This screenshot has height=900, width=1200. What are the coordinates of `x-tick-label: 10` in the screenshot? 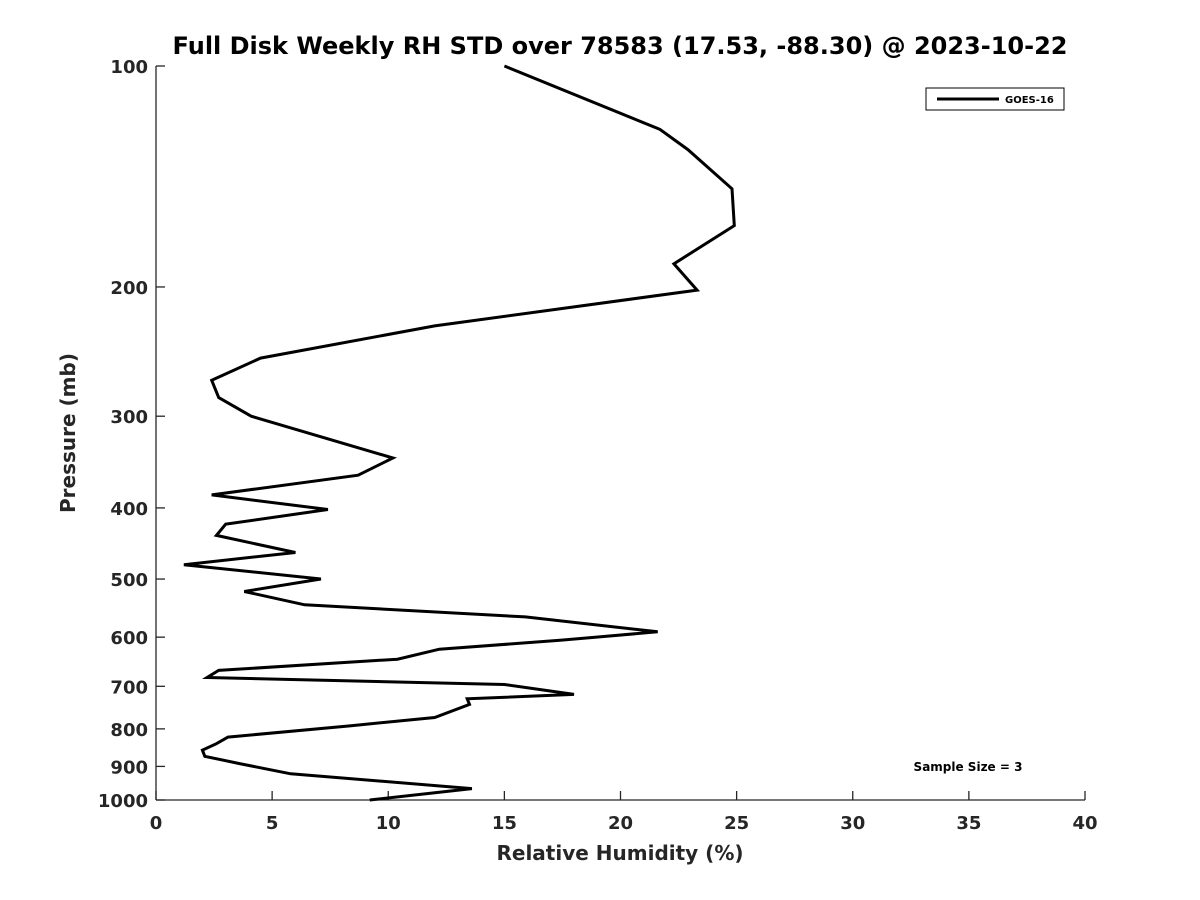 It's located at (388, 823).